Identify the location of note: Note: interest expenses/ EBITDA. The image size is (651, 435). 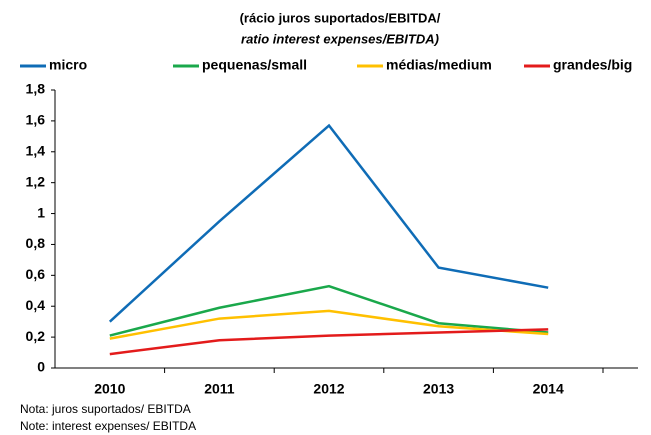
(108, 426).